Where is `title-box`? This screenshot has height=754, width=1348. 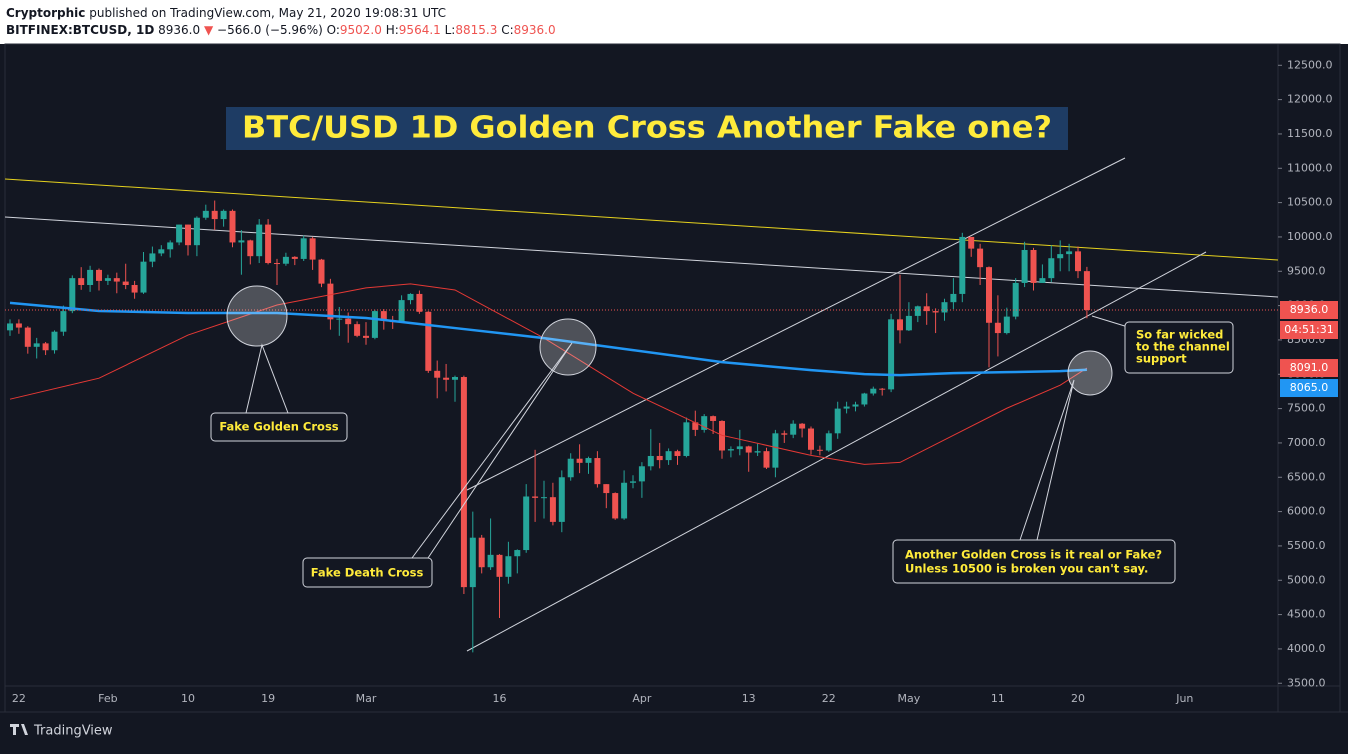
title-box is located at coordinates (647, 128).